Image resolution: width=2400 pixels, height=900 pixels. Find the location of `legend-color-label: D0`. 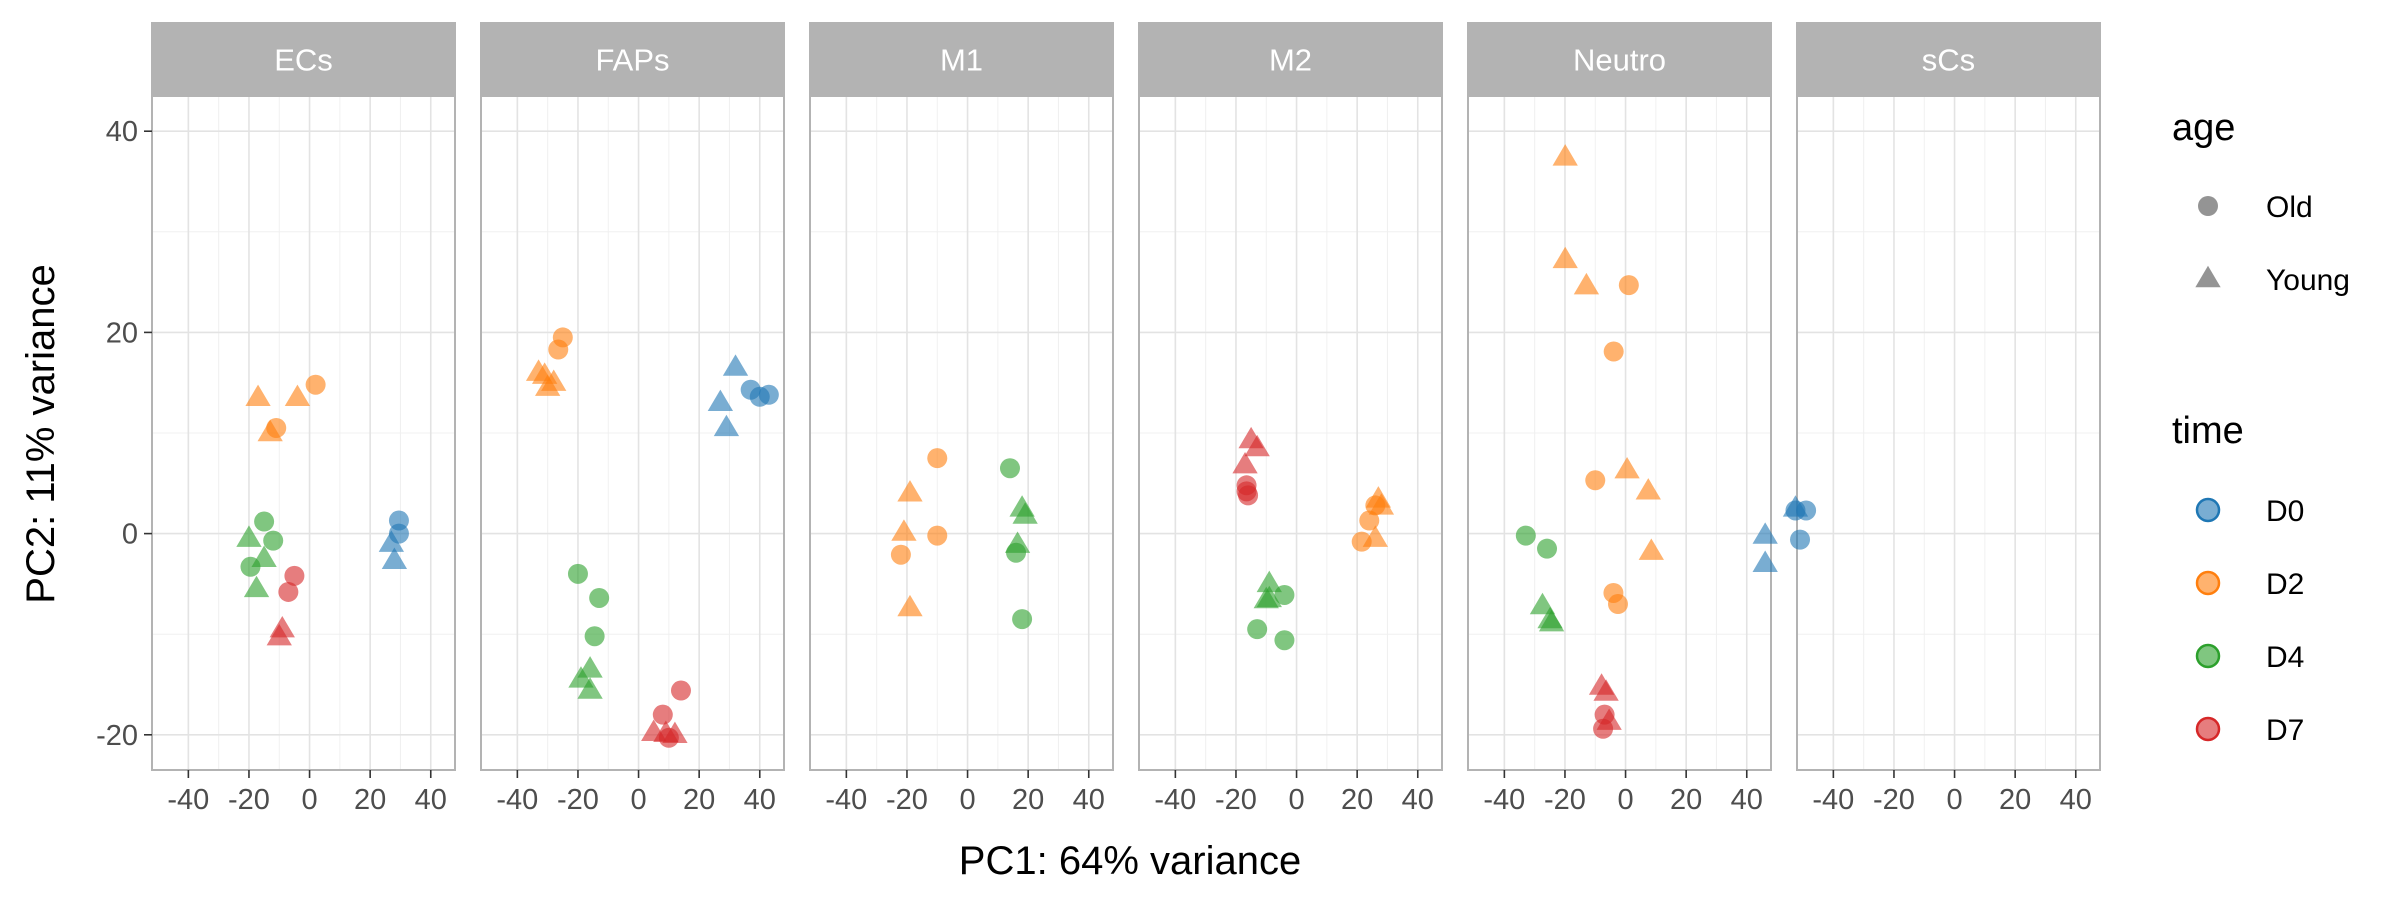

legend-color-label: D0 is located at coordinates (2285, 511).